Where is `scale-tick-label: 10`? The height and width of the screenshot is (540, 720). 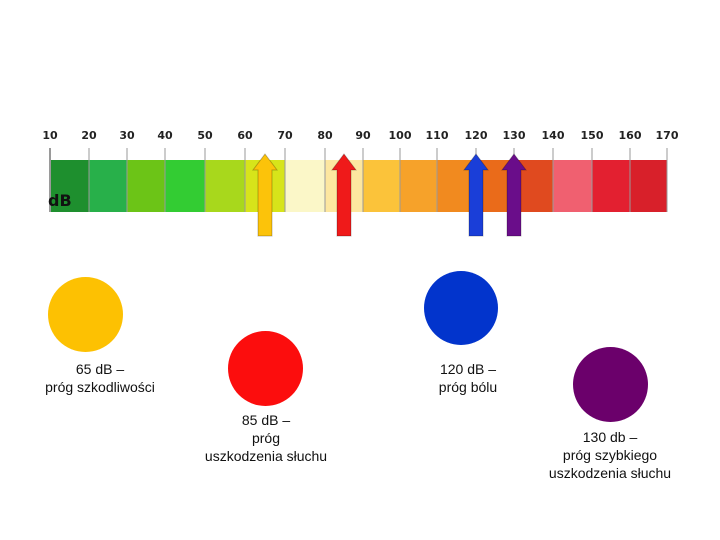
scale-tick-label: 10 is located at coordinates (50, 135).